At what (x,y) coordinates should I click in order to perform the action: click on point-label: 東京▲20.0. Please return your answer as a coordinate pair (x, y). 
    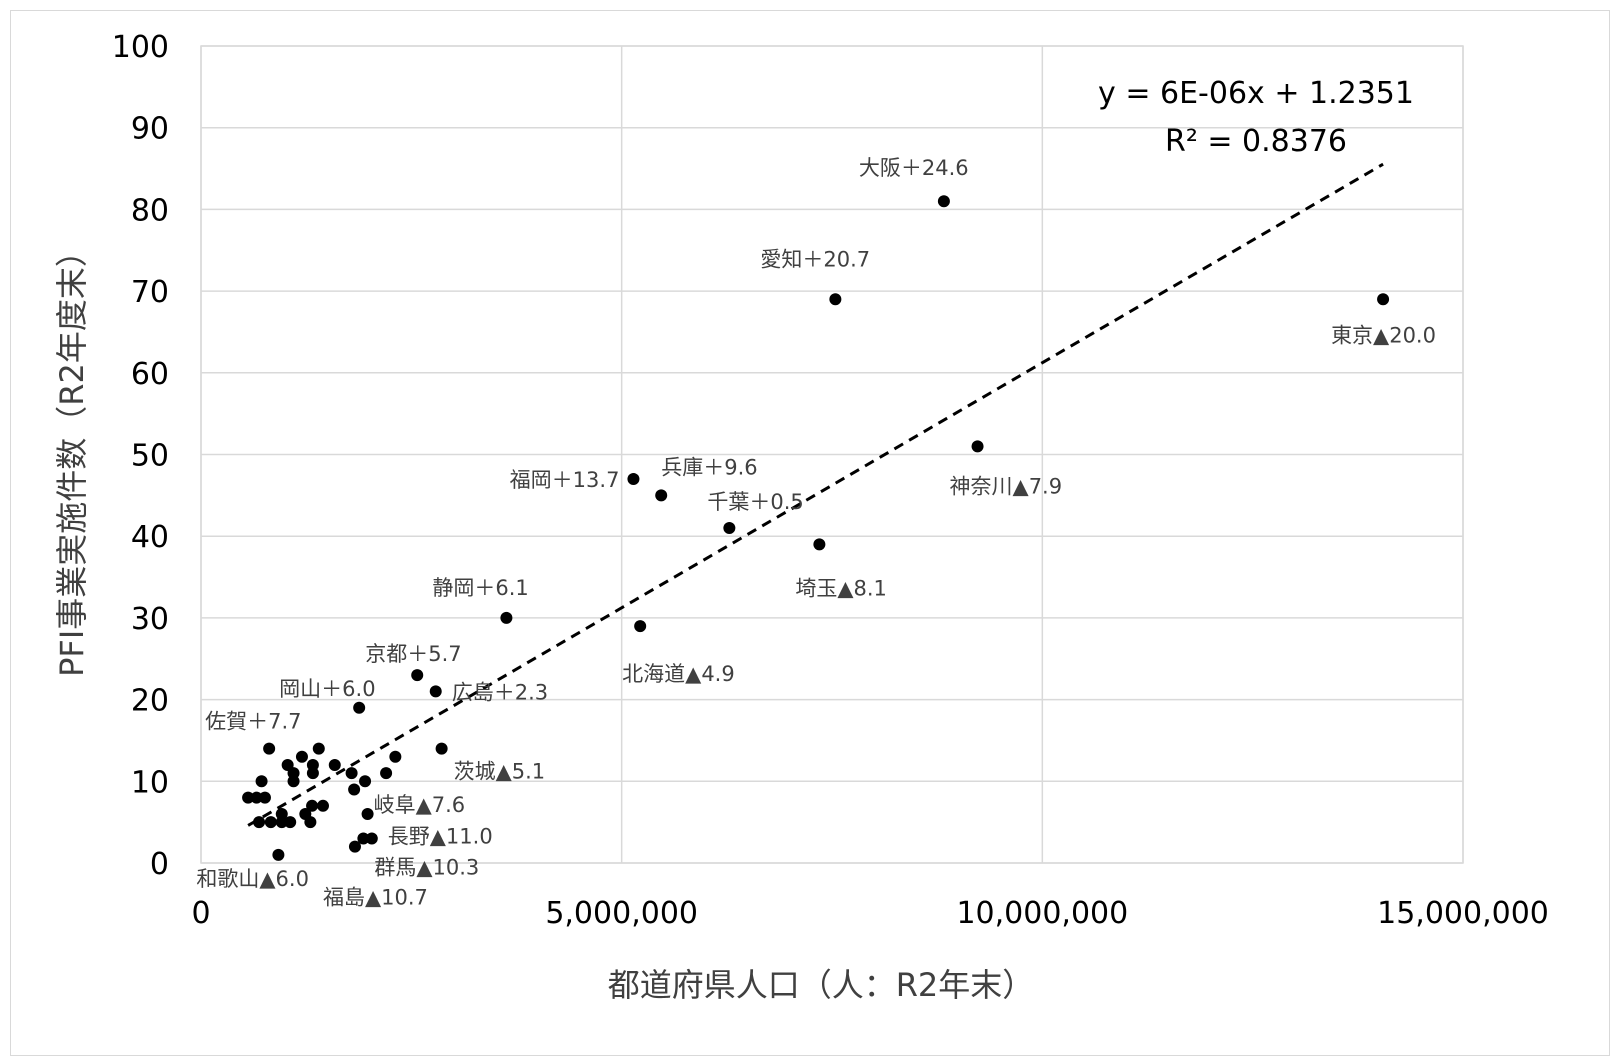
    Looking at the image, I should click on (1383, 335).